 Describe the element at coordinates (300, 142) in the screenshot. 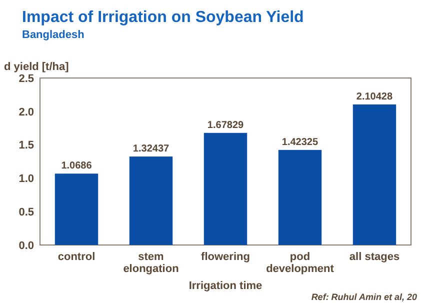

I see `data-label: 1.42325` at that location.